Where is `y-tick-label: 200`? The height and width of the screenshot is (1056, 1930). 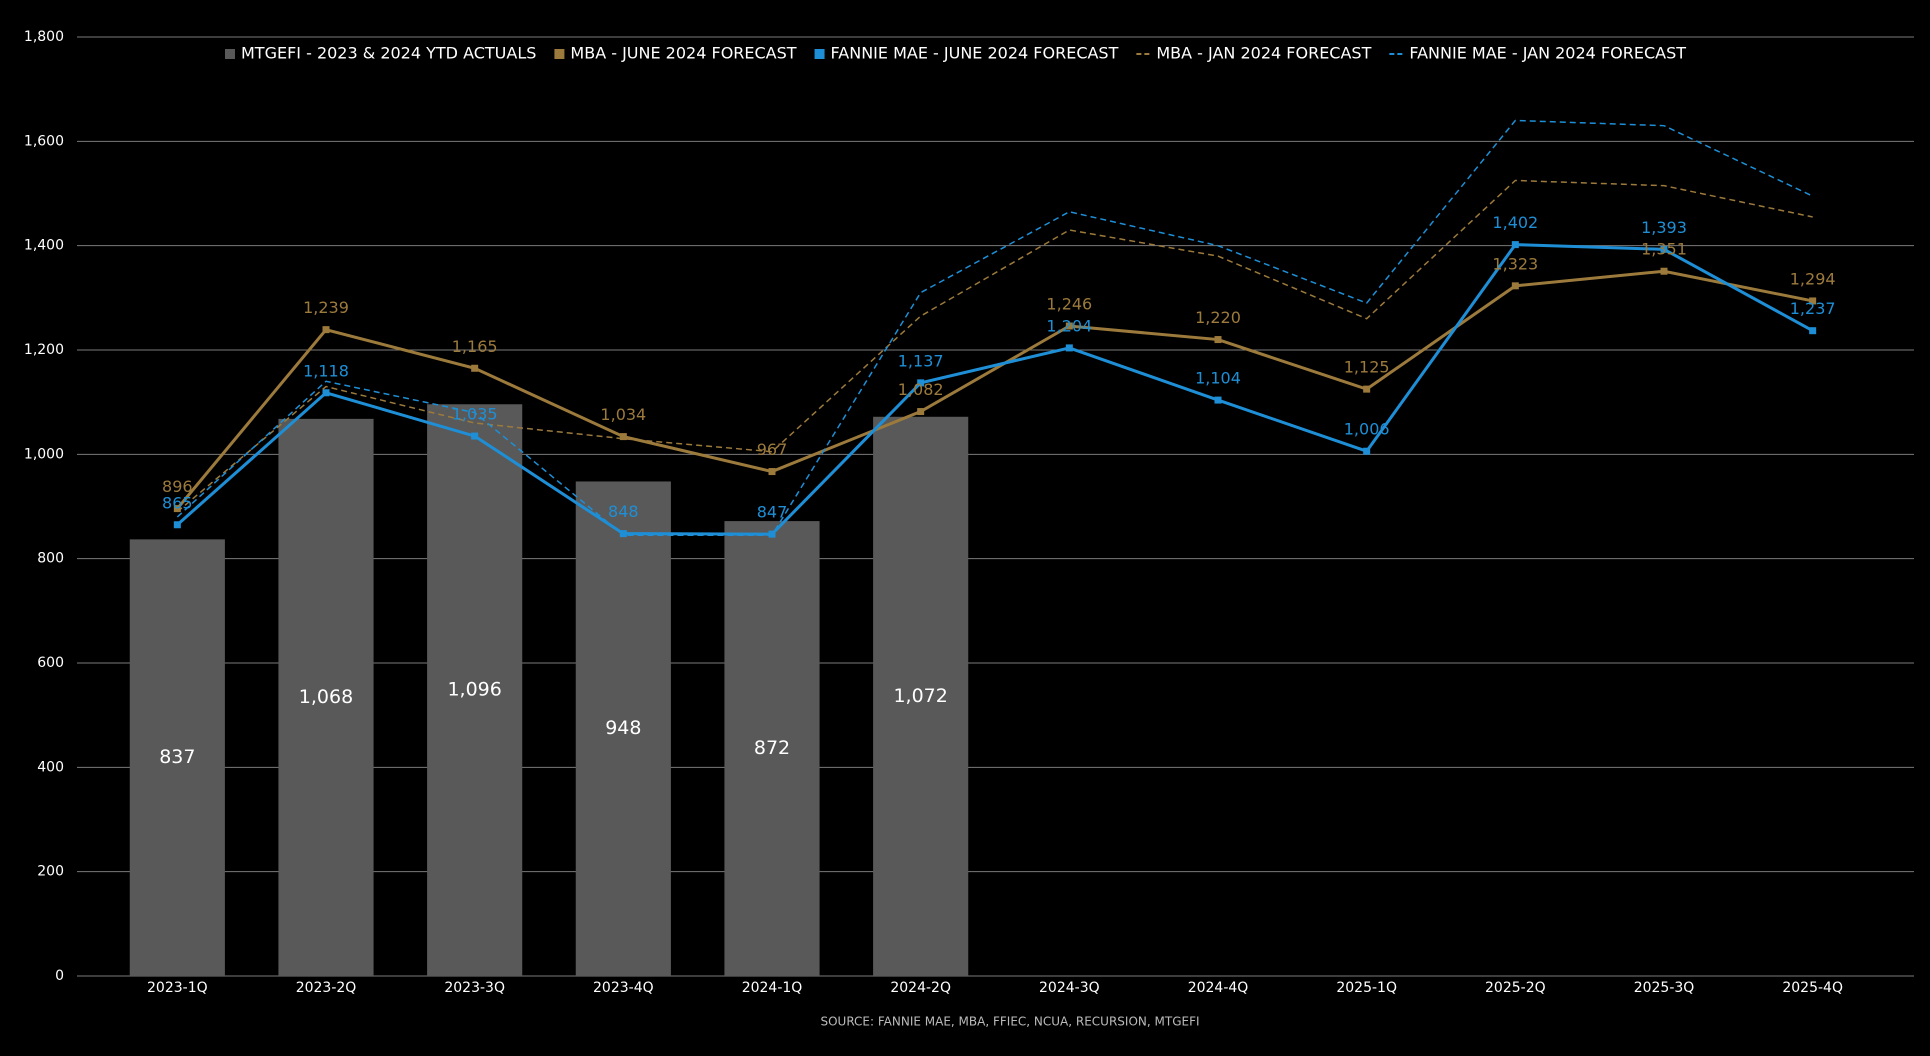 y-tick-label: 200 is located at coordinates (50, 872).